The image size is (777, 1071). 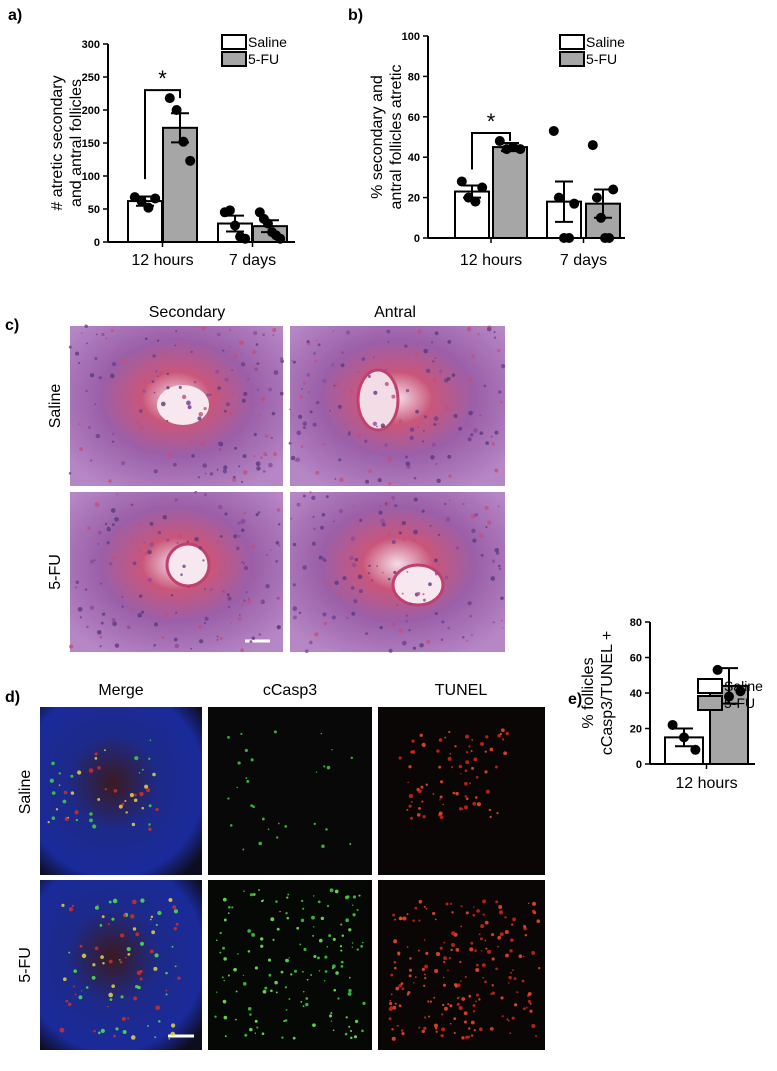 I want to click on column-label: TUNEL, so click(x=461, y=690).